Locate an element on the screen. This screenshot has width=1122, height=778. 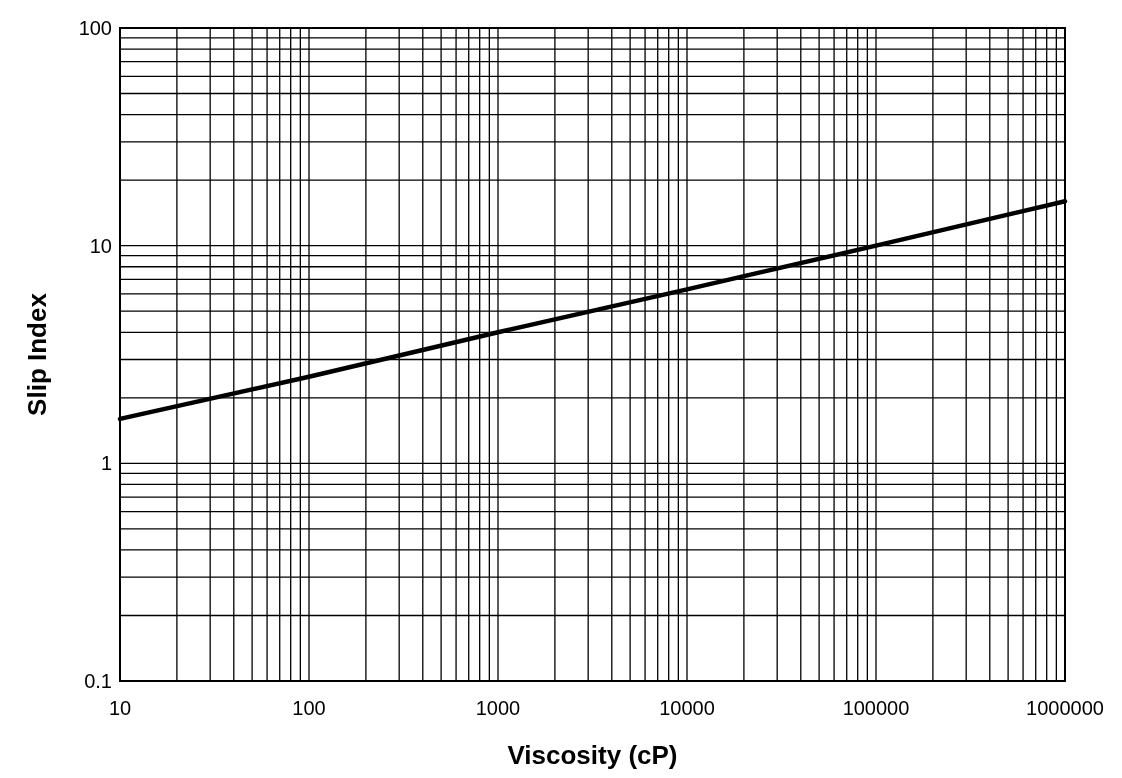
y-axis-title: Slip Index is located at coordinates (37, 354).